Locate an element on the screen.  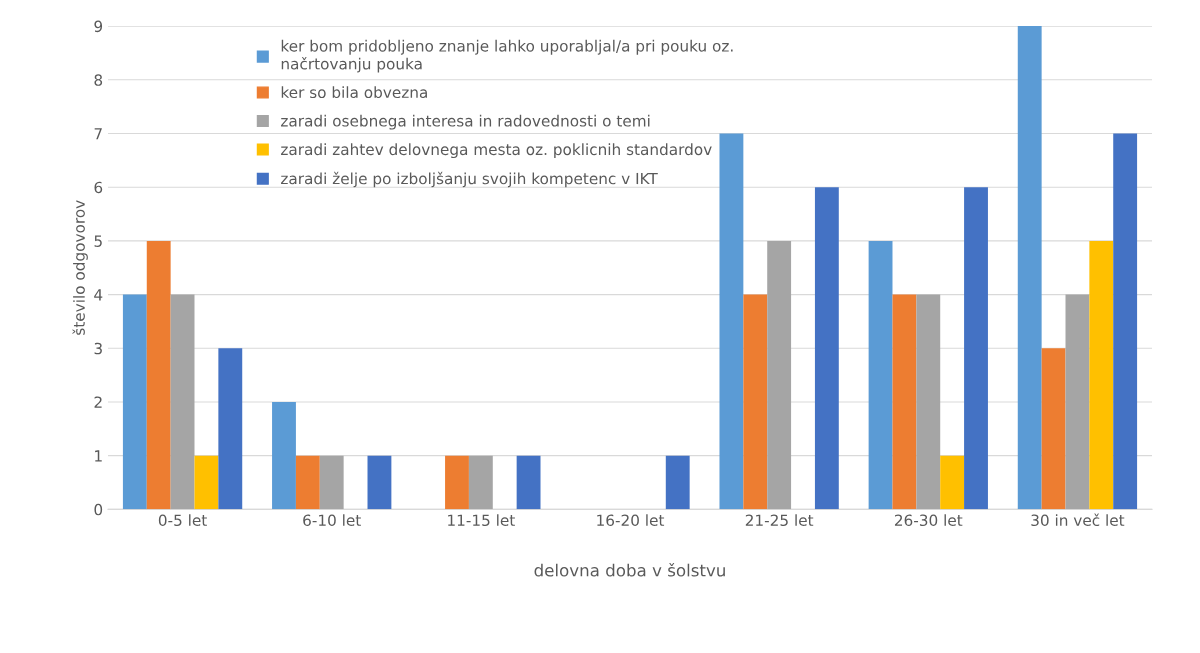
x-tick-label: 16-20 let is located at coordinates (631, 520).